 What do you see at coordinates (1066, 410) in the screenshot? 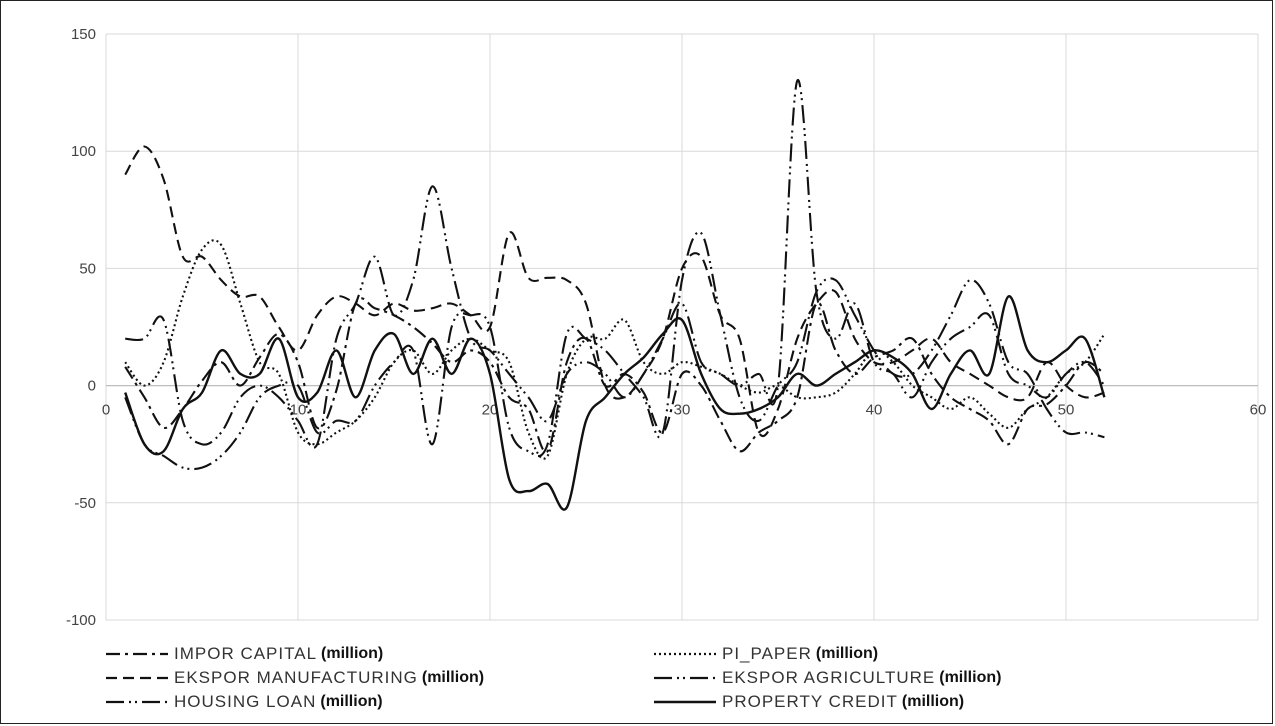
I see `x-tick-label: 50` at bounding box center [1066, 410].